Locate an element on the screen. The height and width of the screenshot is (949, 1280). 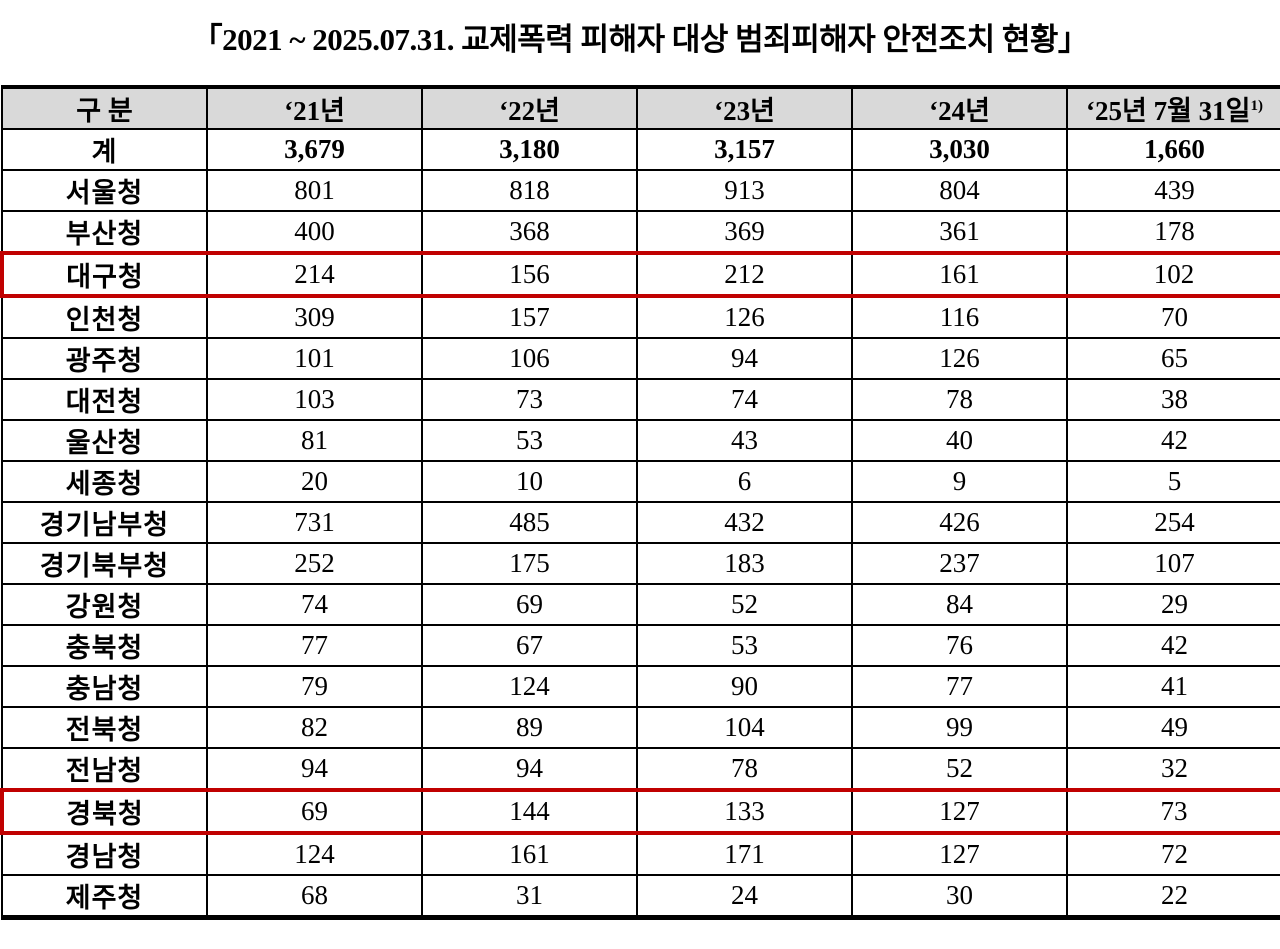
value-cell: 5 is located at coordinates (1173, 481).